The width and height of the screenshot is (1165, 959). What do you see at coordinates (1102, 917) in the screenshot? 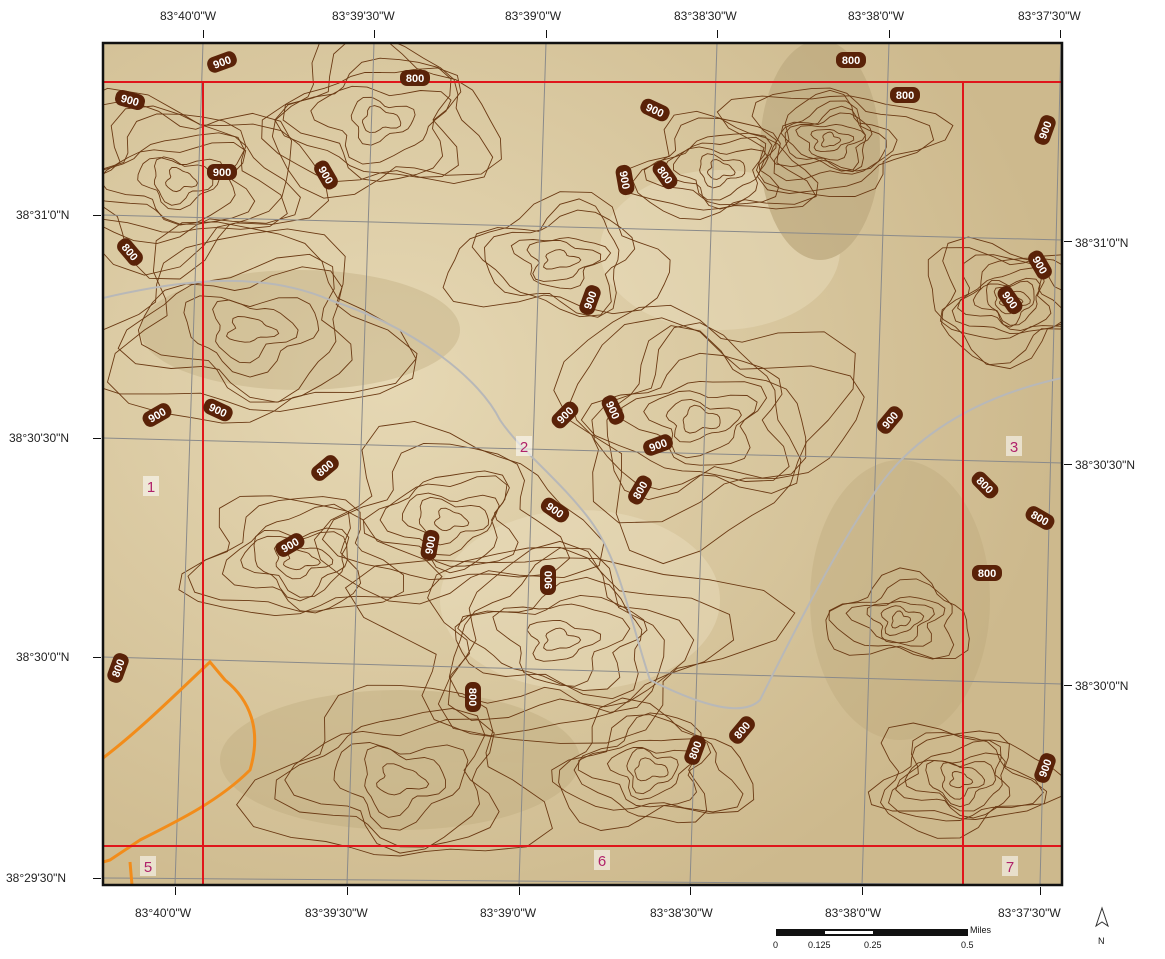
I see `north-arrow-icon` at bounding box center [1102, 917].